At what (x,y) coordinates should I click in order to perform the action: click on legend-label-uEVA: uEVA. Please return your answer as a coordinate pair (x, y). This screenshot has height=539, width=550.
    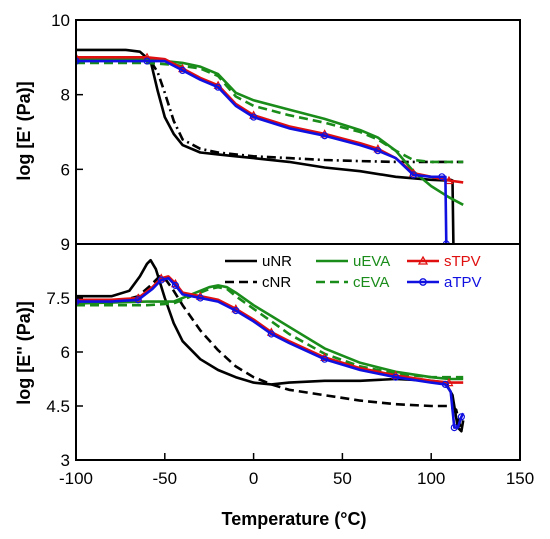
    Looking at the image, I should click on (371, 261).